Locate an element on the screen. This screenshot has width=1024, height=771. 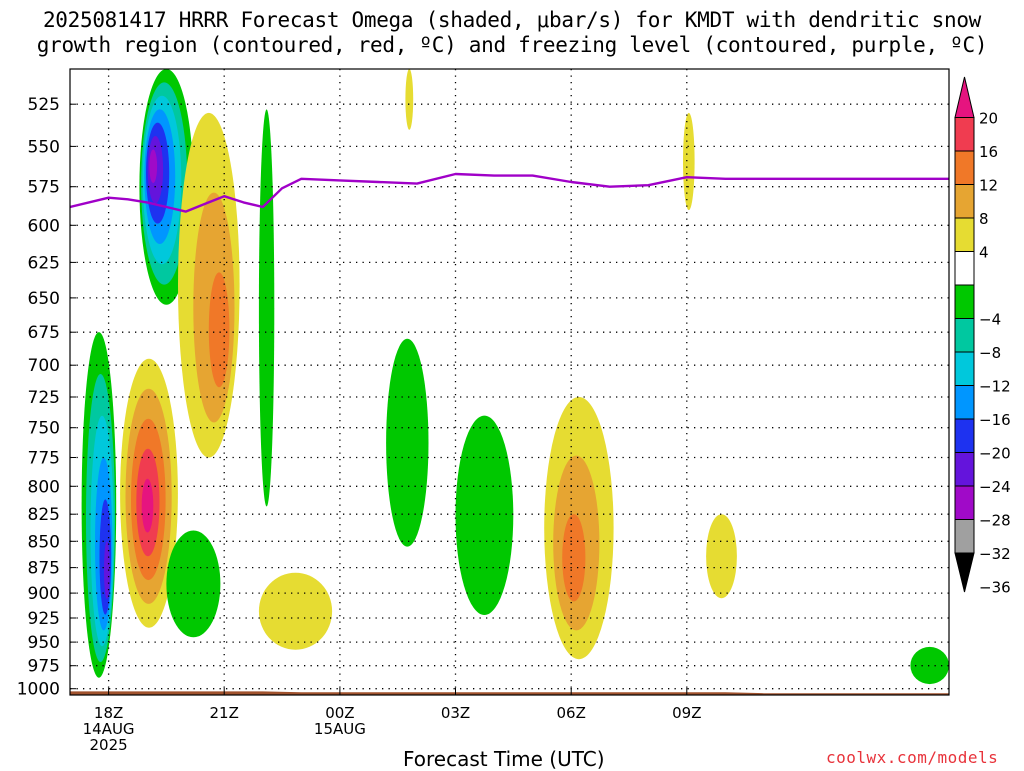
colorbar: 20 16 12 8 4 −4 −8 −12 −16 −20 −24 −28 −32 −36 is located at coordinates (982, 336).